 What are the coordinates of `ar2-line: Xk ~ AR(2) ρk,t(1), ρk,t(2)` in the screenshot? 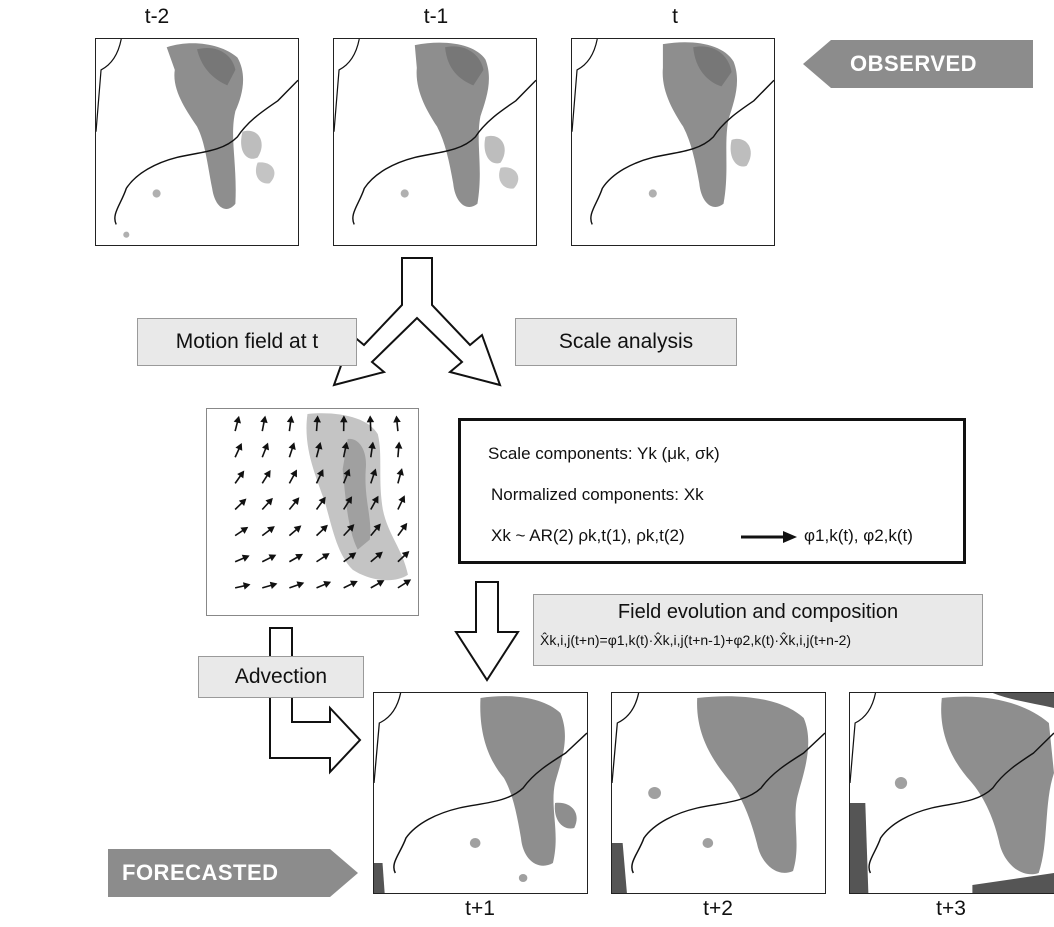 It's located at (588, 535).